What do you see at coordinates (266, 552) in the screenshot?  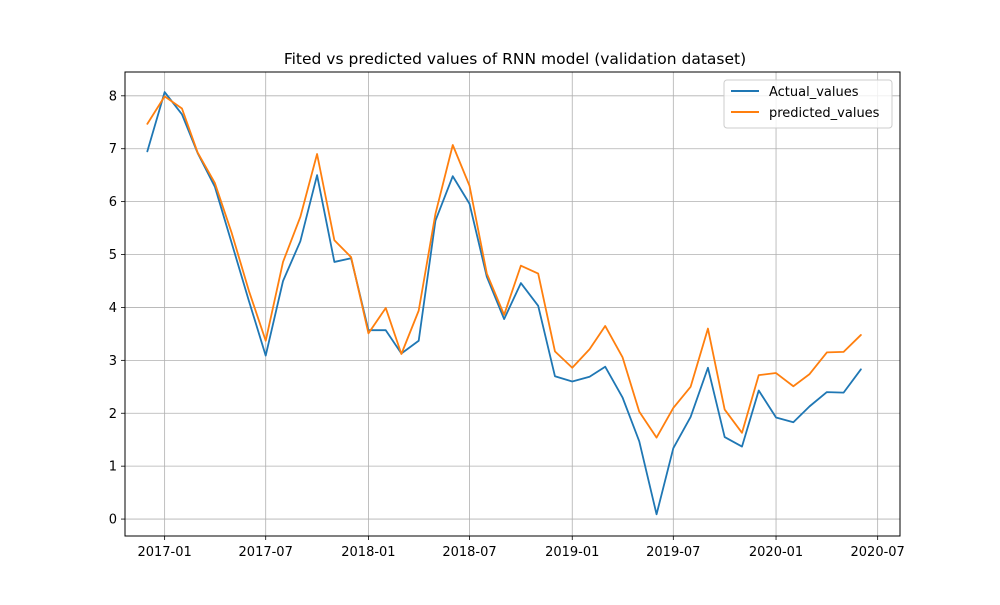 I see `x-tick-label-1: 2017-07` at bounding box center [266, 552].